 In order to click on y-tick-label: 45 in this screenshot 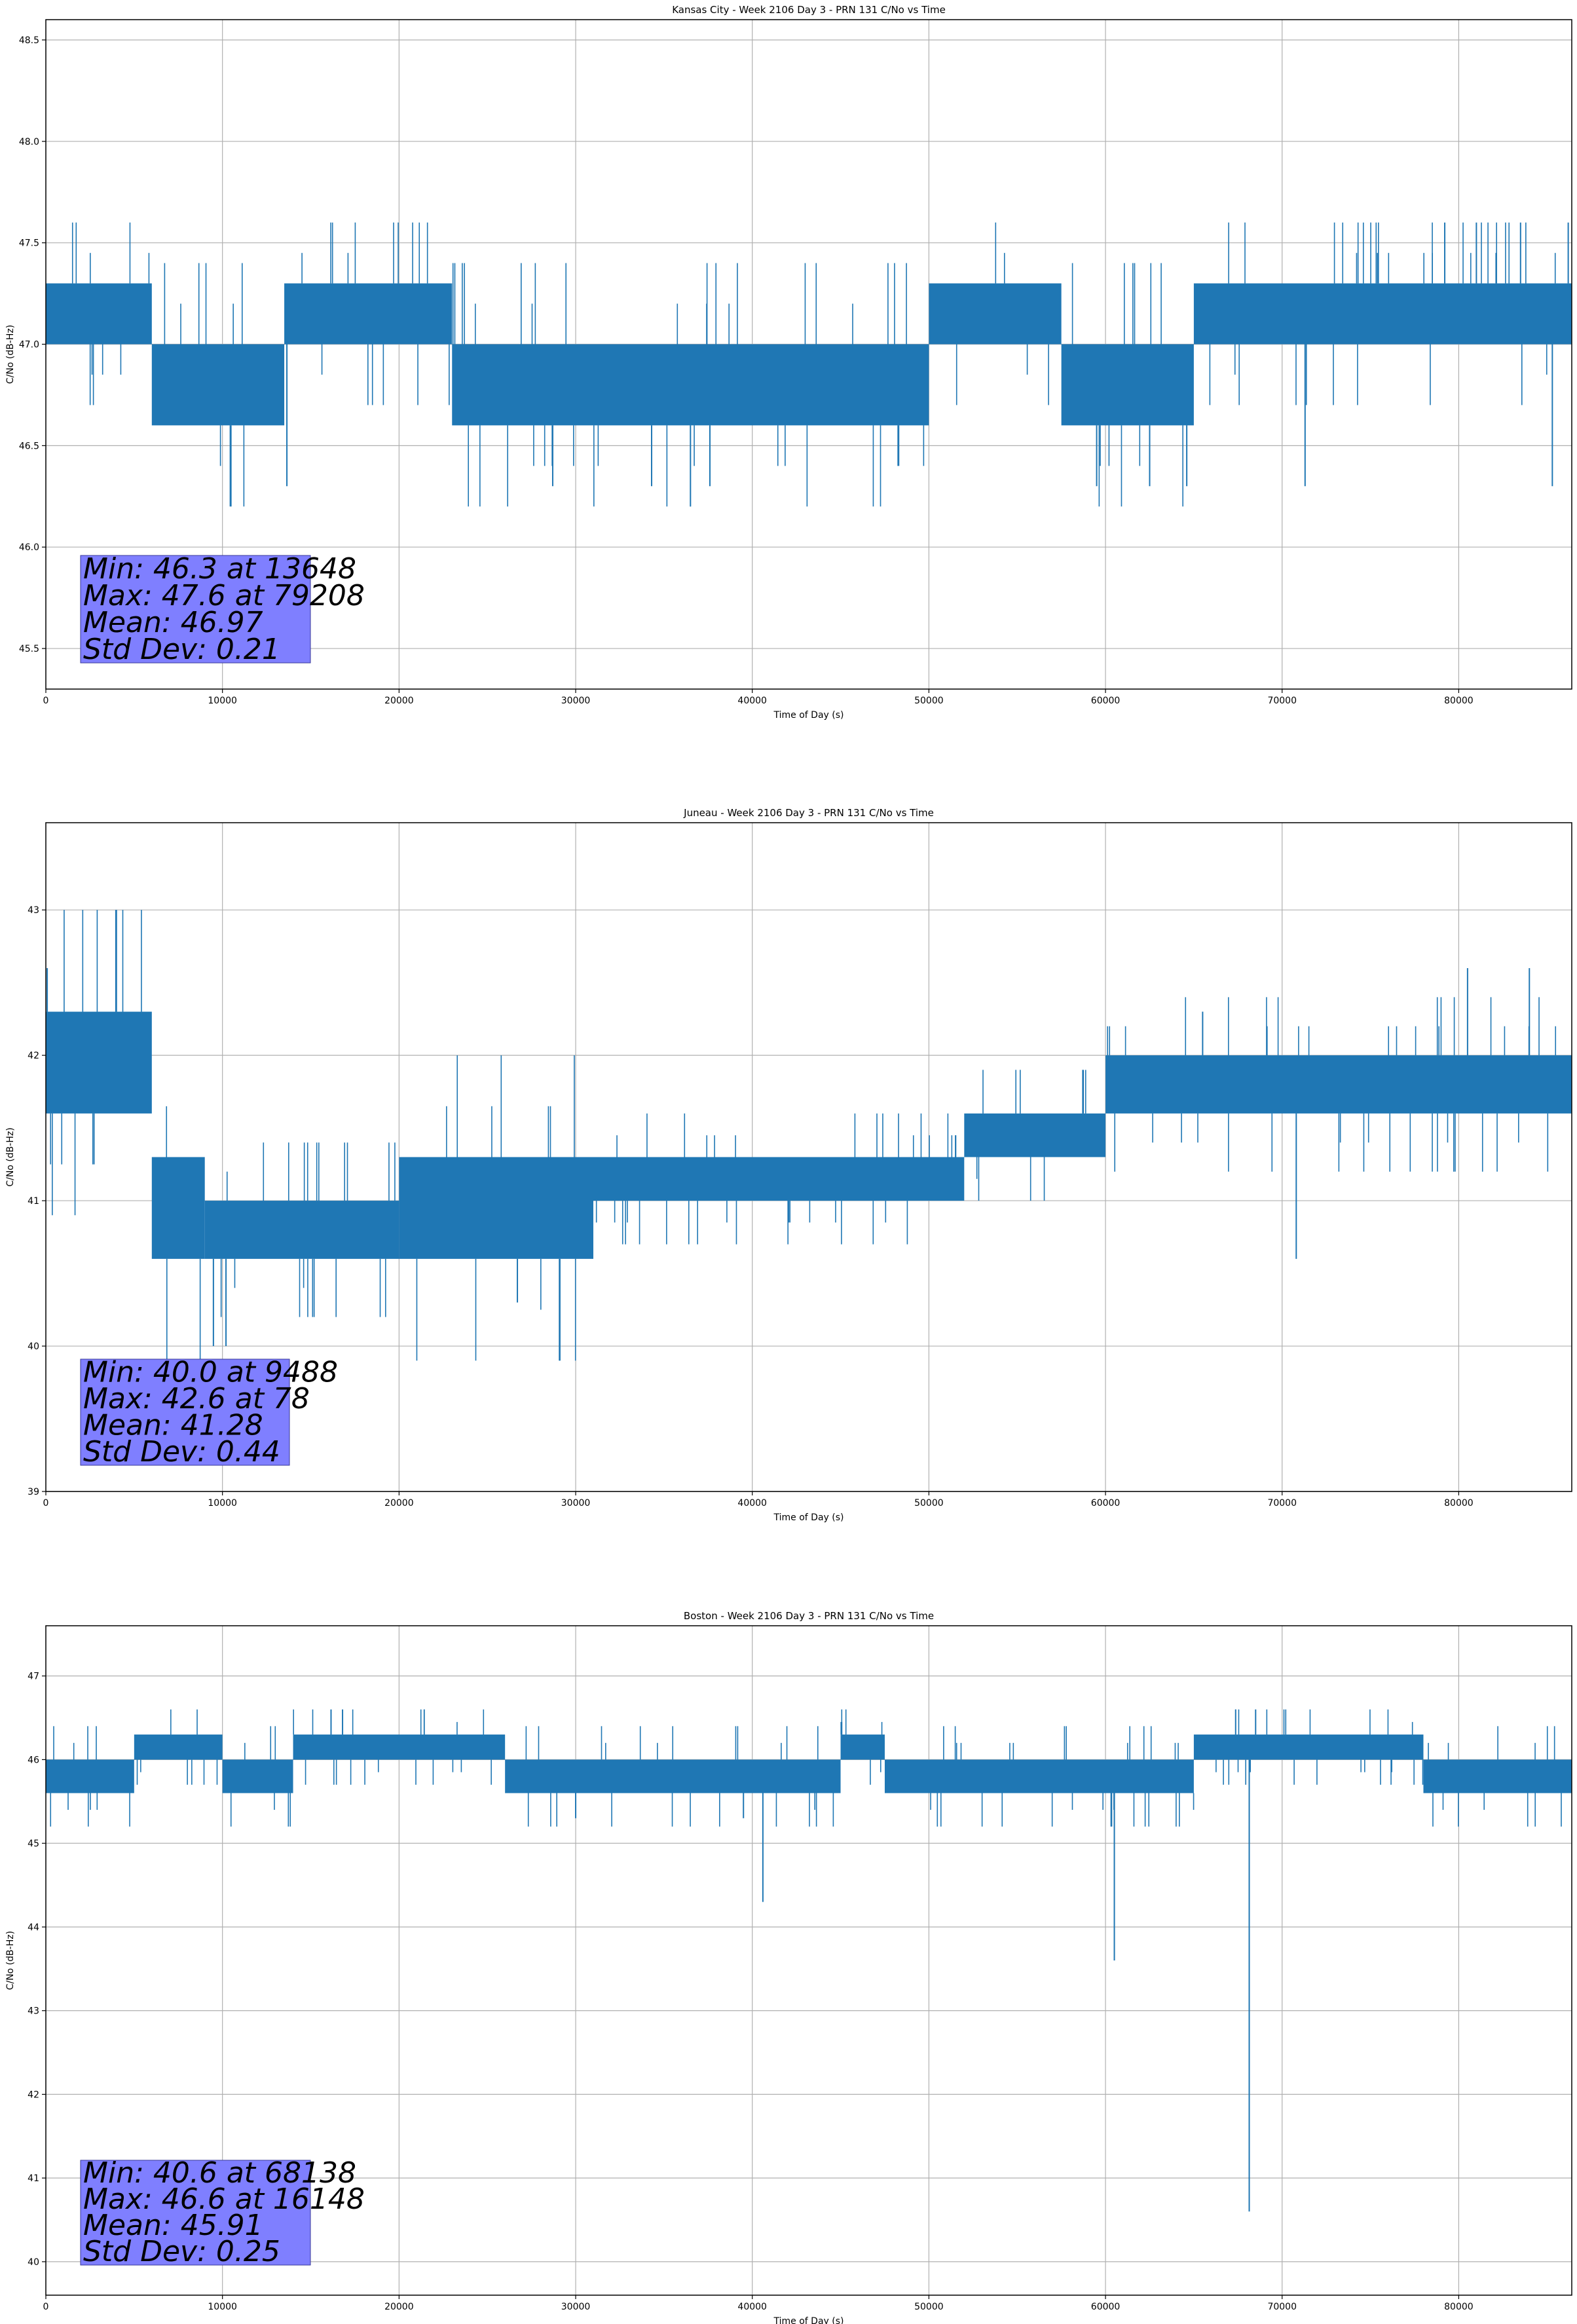, I will do `click(33, 1844)`.